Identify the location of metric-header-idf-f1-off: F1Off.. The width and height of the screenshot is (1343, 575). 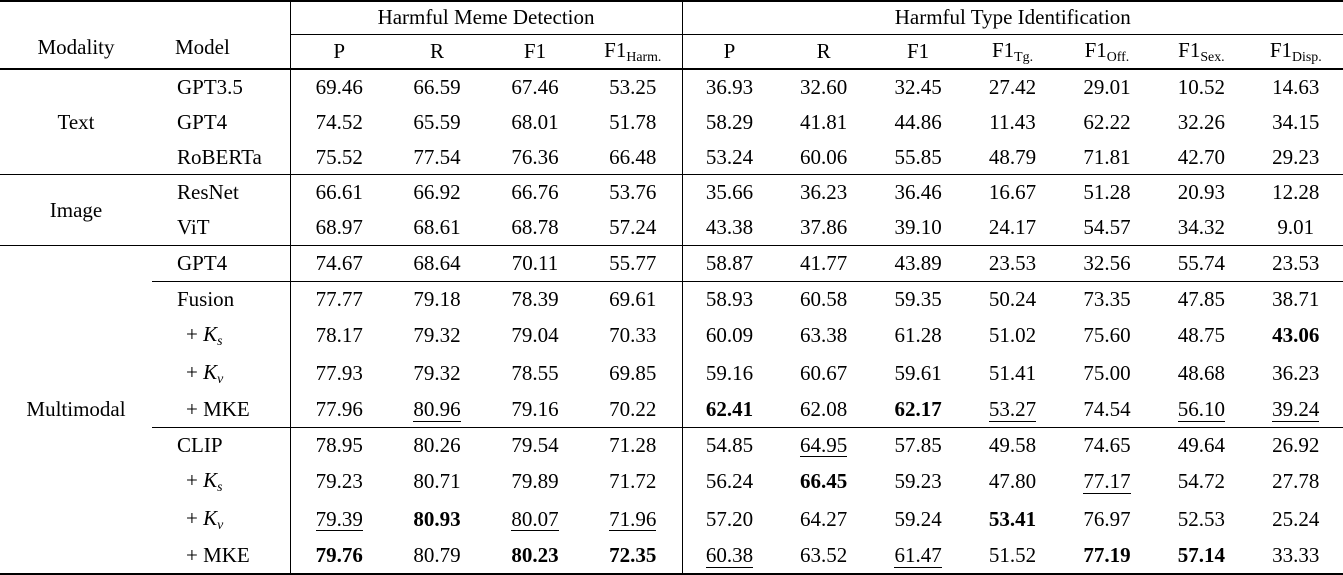
(1107, 52).